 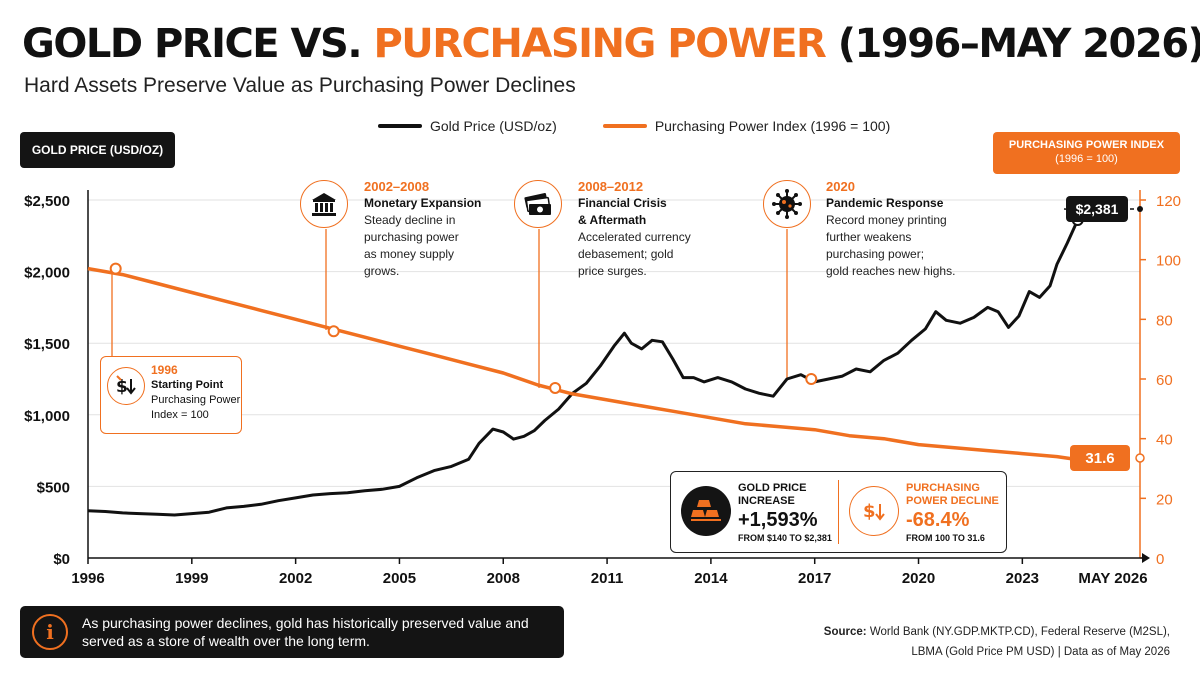 I want to click on stats-divider, so click(x=838, y=512).